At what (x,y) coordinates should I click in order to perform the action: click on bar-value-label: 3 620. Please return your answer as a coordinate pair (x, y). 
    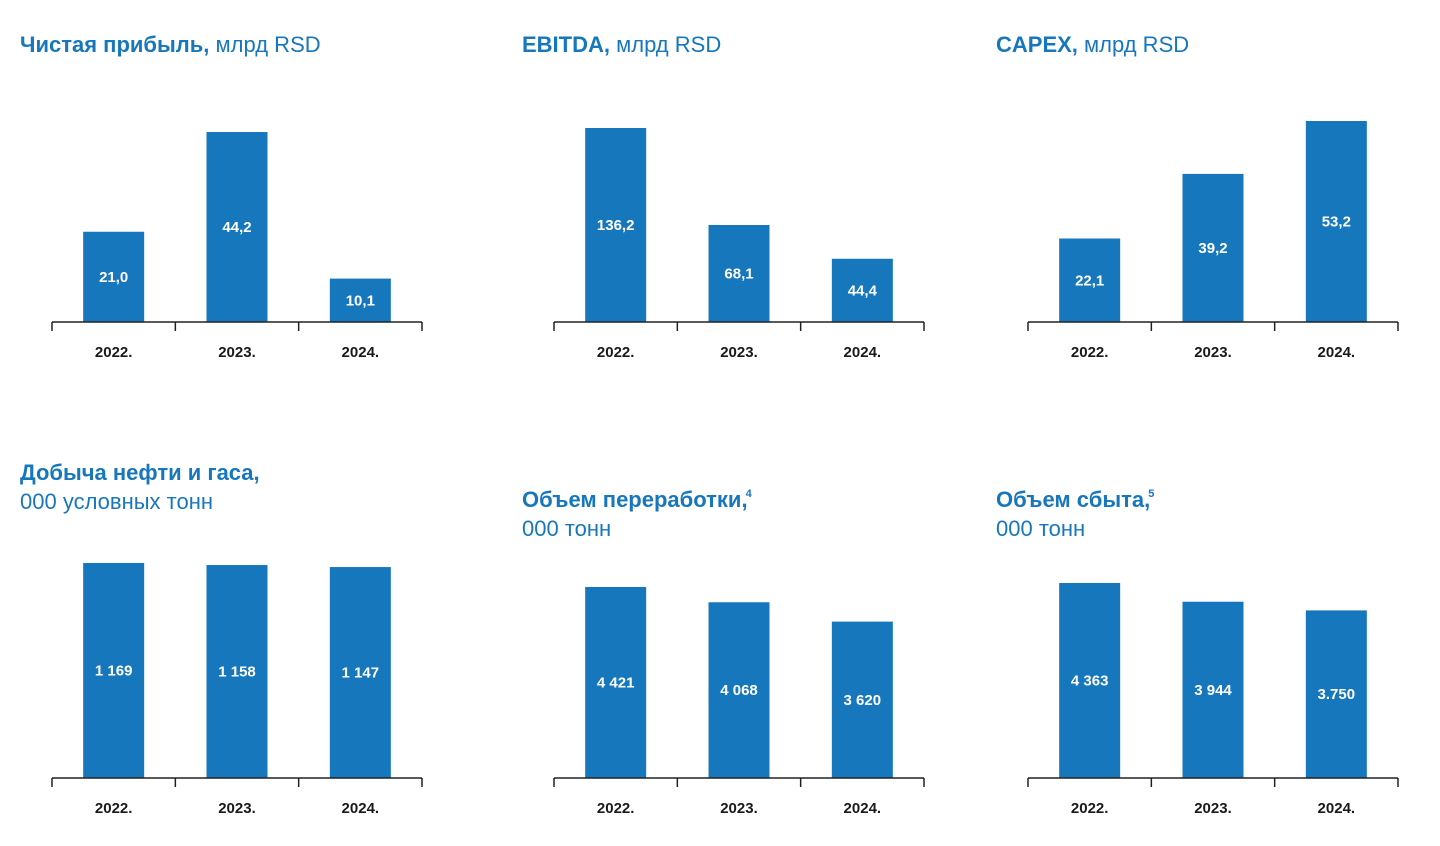
    Looking at the image, I should click on (863, 700).